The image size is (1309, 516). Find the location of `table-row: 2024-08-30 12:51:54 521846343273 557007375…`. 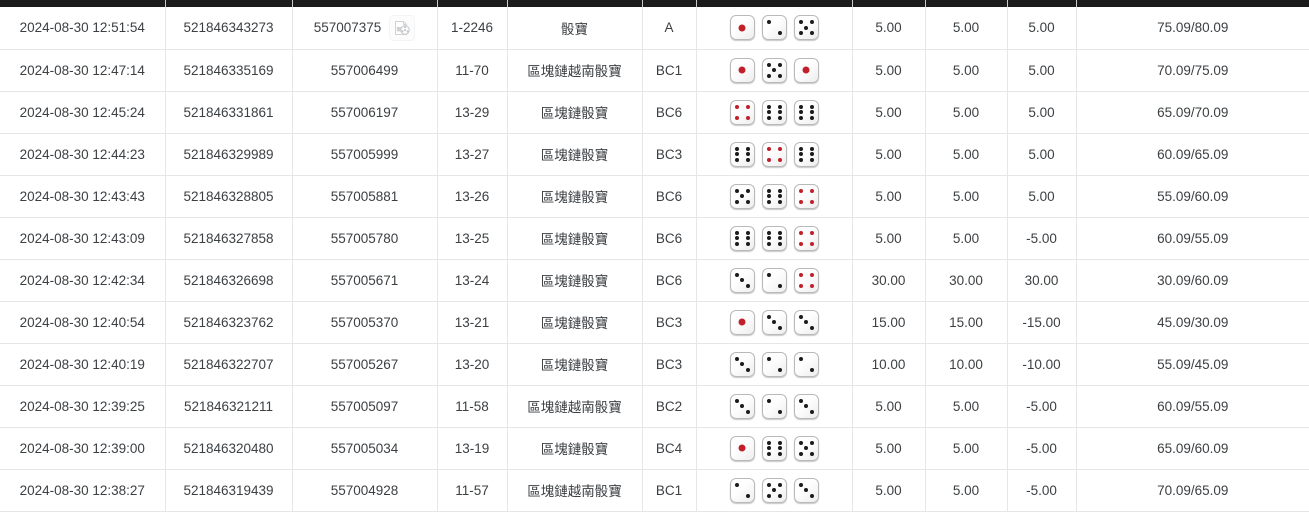

table-row: 2024-08-30 12:51:54 521846343273 557007375… is located at coordinates (654, 28).